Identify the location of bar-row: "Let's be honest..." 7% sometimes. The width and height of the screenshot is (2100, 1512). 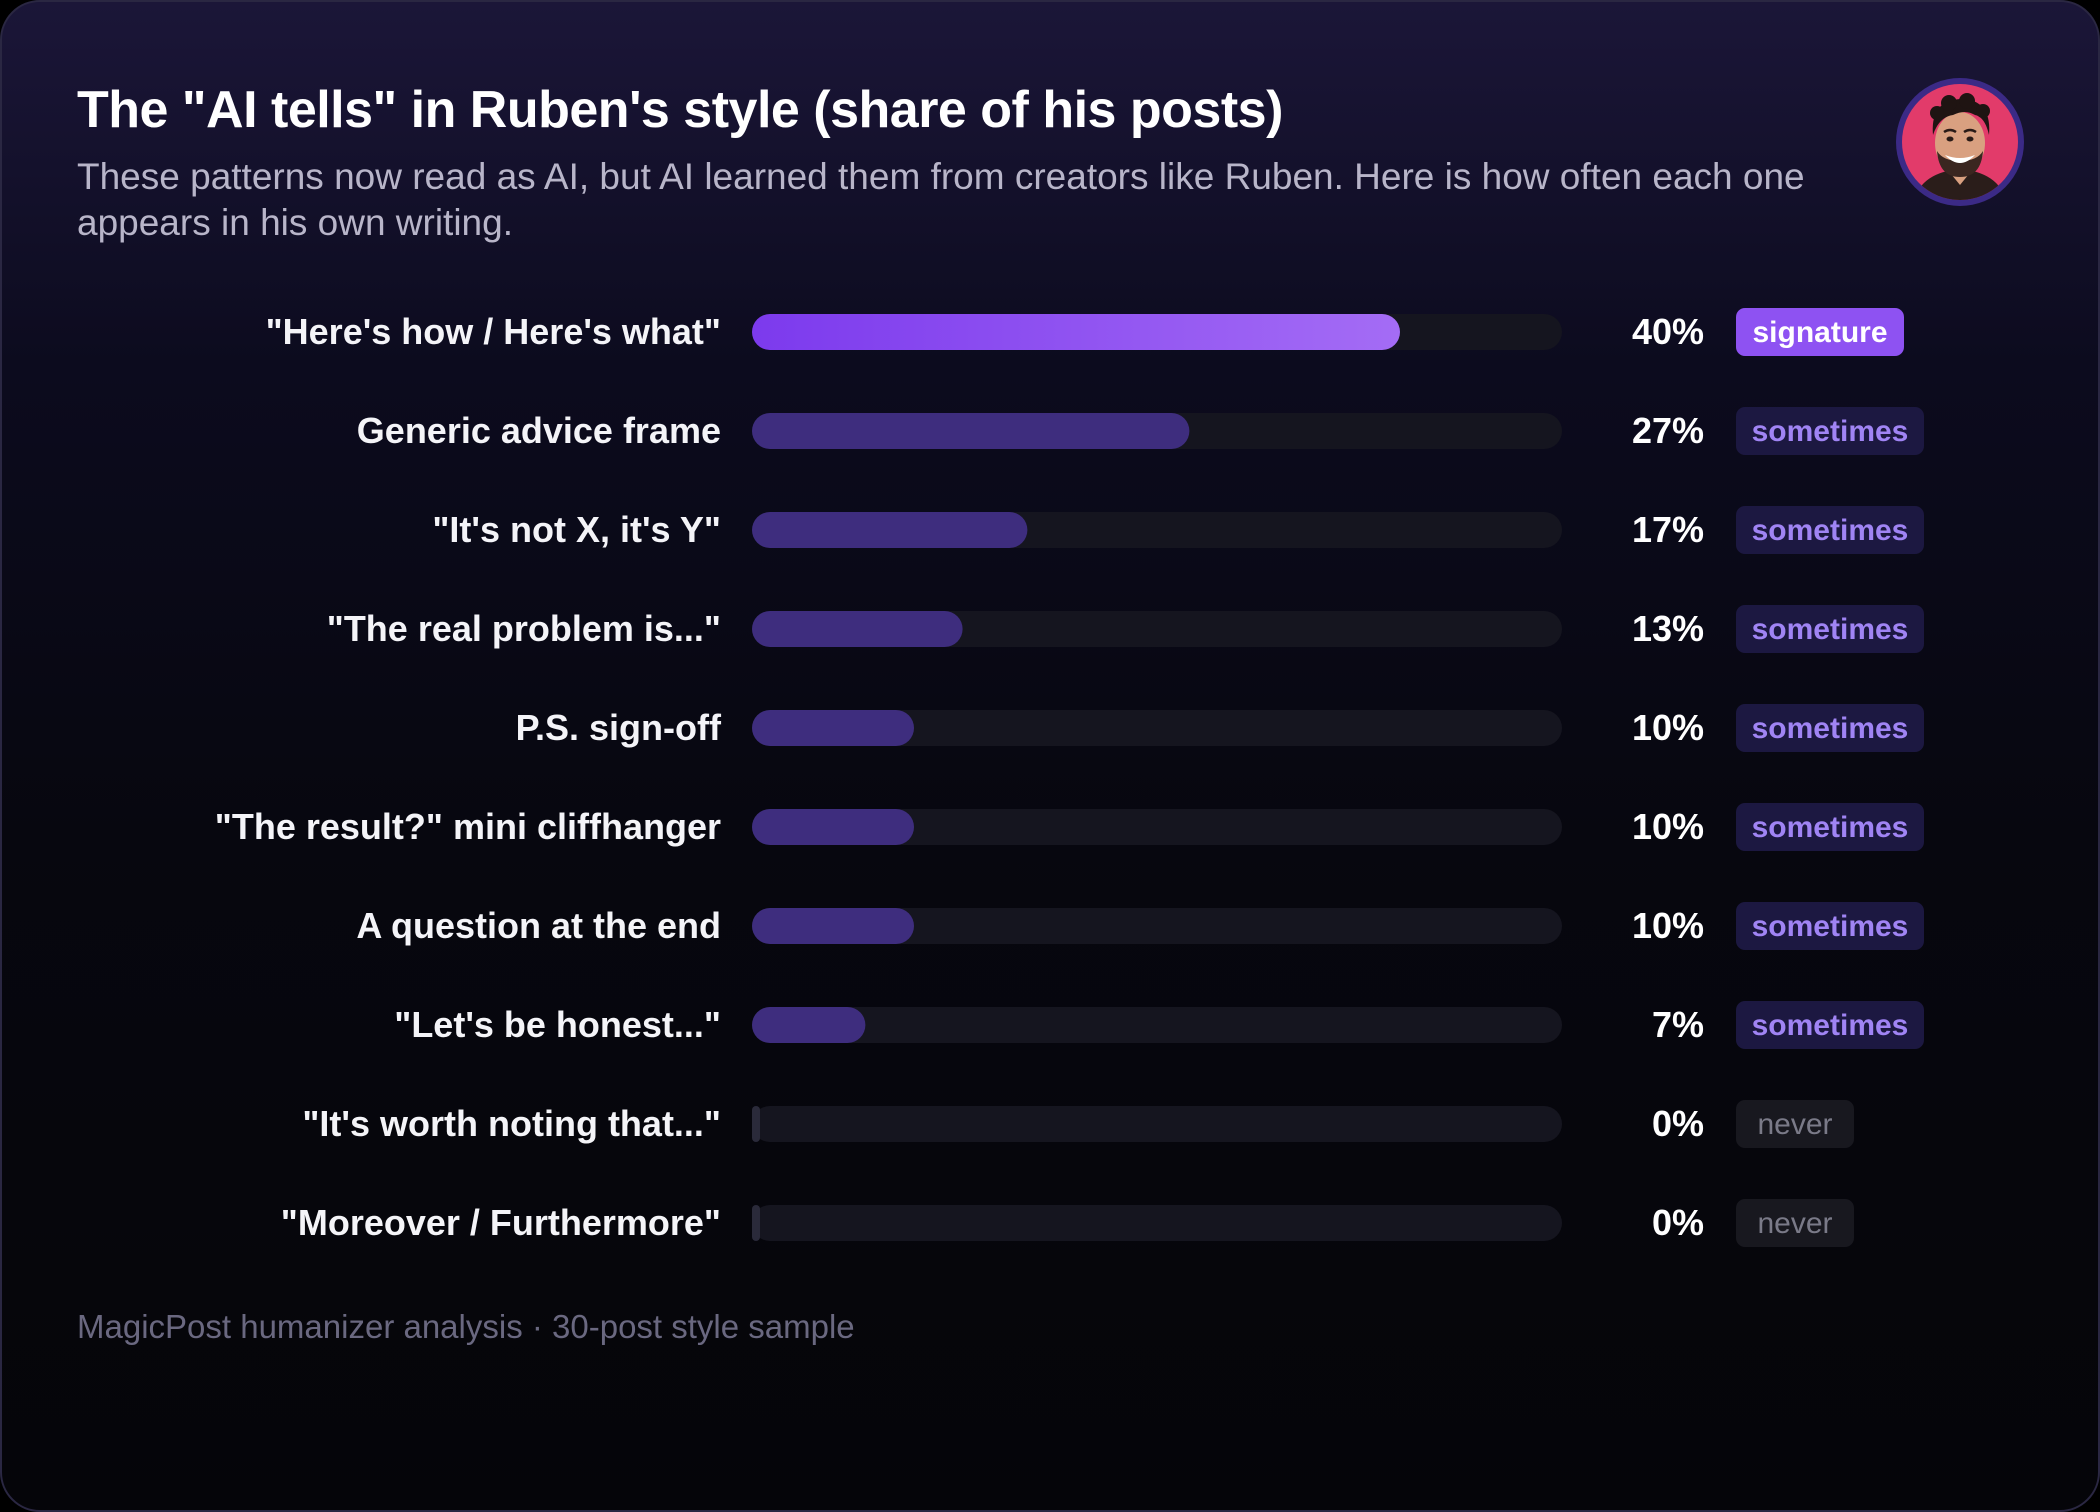
(1159, 1025).